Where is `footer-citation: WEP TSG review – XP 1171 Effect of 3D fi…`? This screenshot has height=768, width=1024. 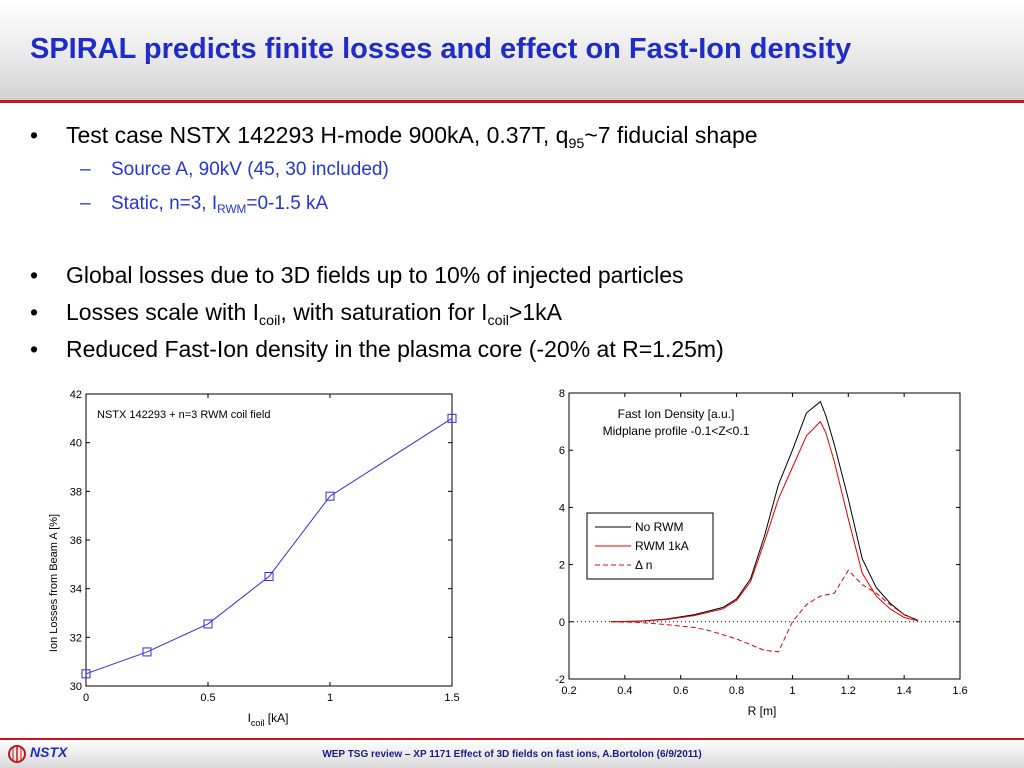
footer-citation: WEP TSG review – XP 1171 Effect of 3D fi… is located at coordinates (512, 754).